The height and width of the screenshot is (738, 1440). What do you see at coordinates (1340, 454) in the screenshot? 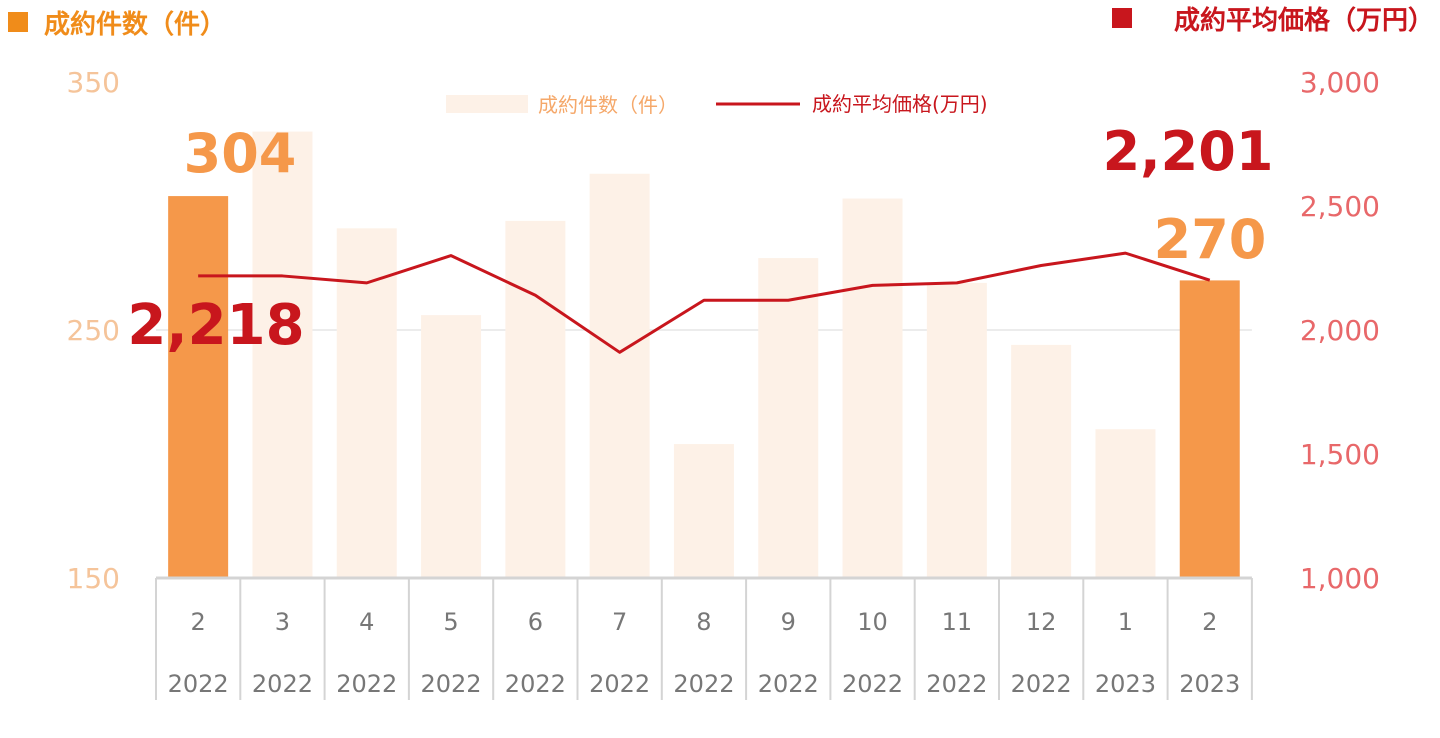
I see `y-right-tick: 1,500` at bounding box center [1340, 454].